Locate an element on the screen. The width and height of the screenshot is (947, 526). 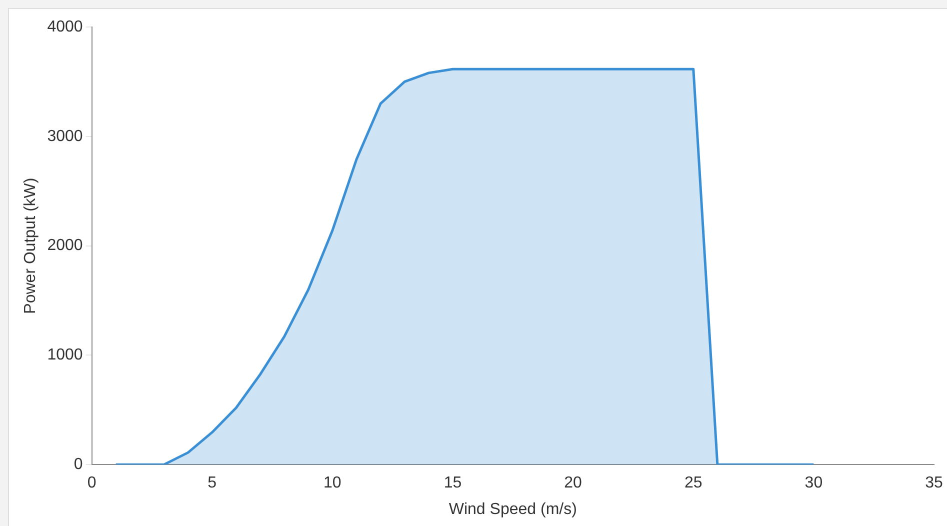
y-tick-label: 3000 is located at coordinates (65, 136).